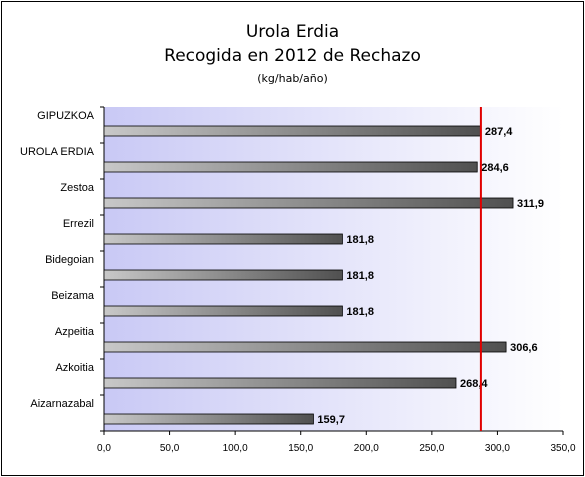 Image resolution: width=585 pixels, height=477 pixels. Describe the element at coordinates (300, 448) in the screenshot. I see `x-tick-label: 150,0` at that location.